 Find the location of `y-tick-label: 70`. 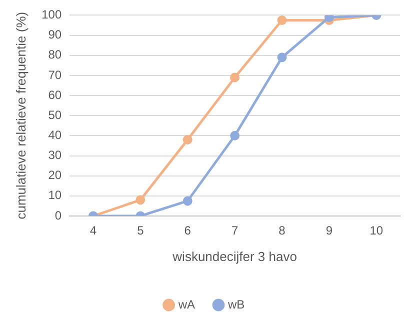

y-tick-label: 70 is located at coordinates (55, 75).